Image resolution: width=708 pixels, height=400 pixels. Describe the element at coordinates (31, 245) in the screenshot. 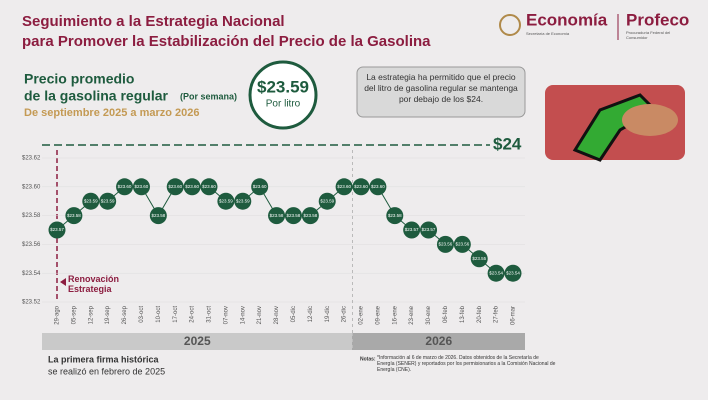

I see `y-tick-label: $23.56` at that location.